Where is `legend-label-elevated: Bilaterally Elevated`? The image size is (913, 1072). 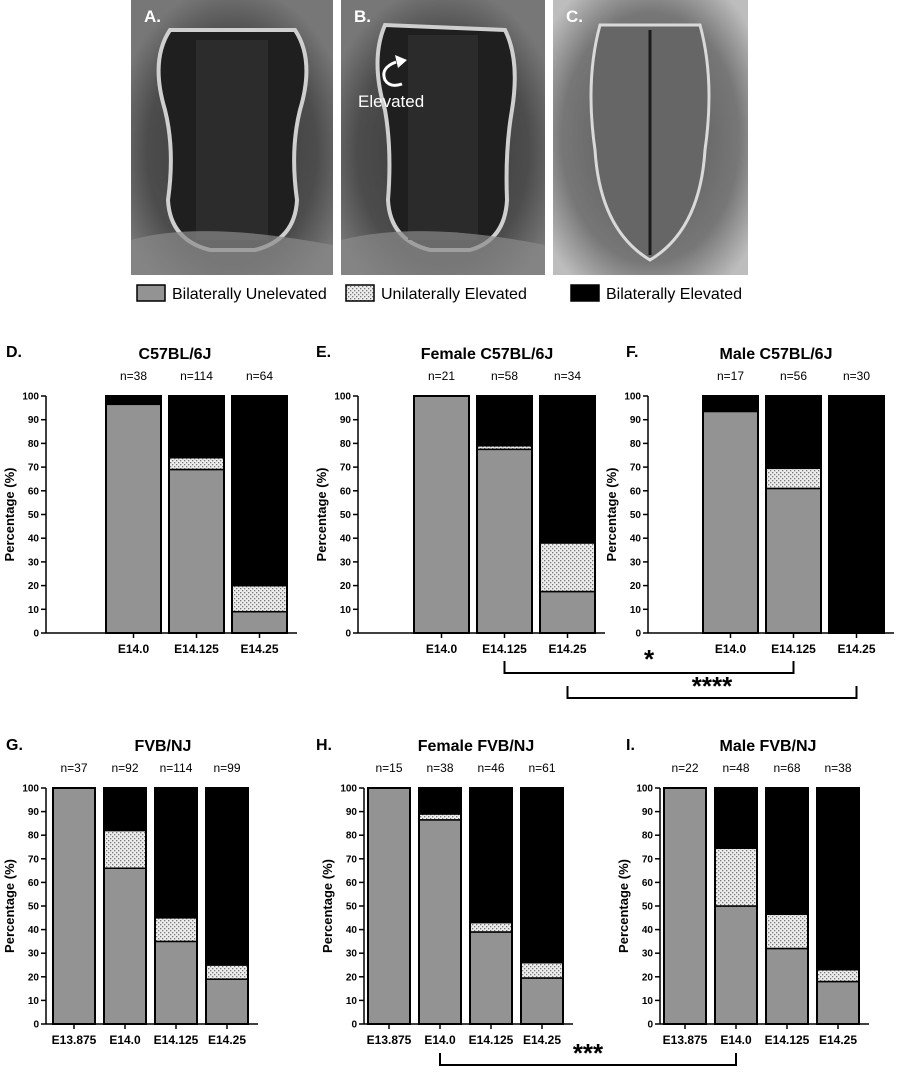 legend-label-elevated: Bilaterally Elevated is located at coordinates (674, 294).